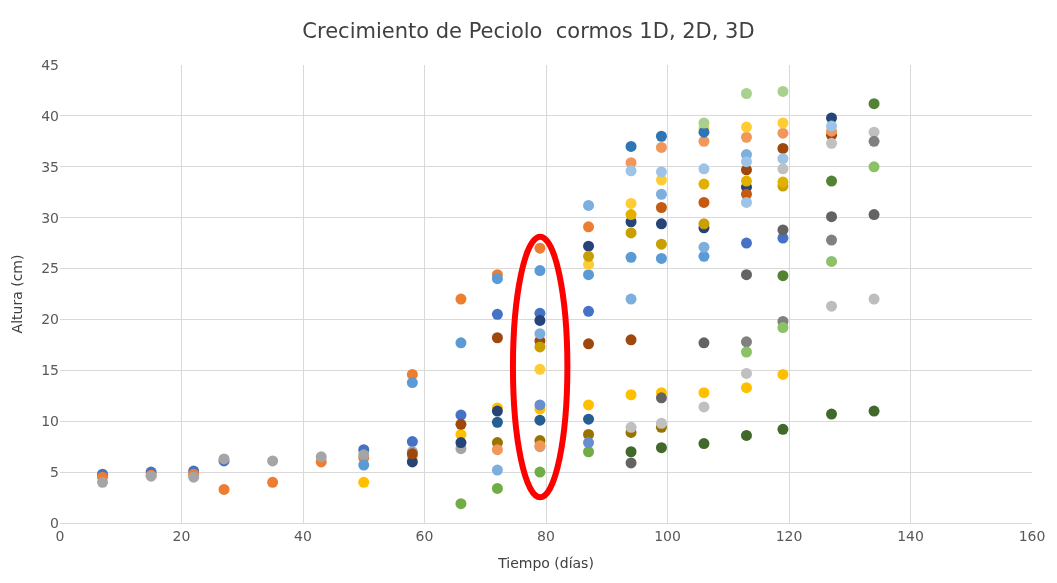  Describe the element at coordinates (50, 64) in the screenshot. I see `y-tick-label: 45` at that location.